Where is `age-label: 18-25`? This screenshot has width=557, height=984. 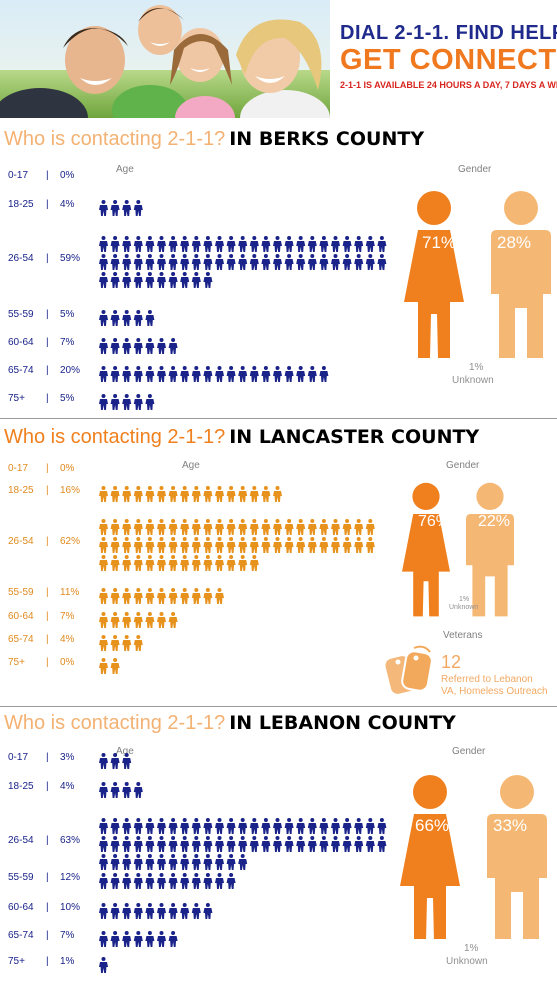 age-label: 18-25 is located at coordinates (21, 490).